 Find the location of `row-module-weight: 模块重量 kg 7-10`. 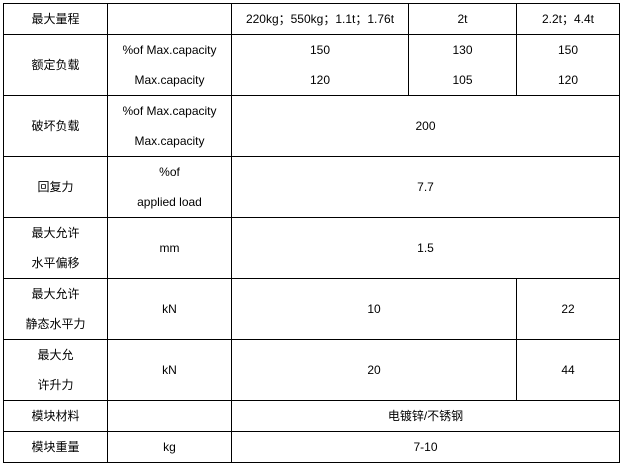

row-module-weight: 模块重量 kg 7-10 is located at coordinates (311, 447).